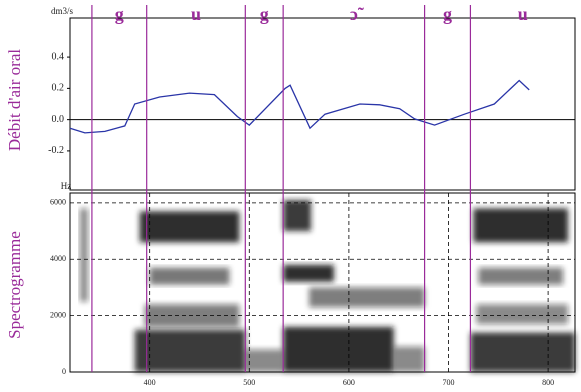  What do you see at coordinates (66, 186) in the screenshot?
I see `y-unit: Hz` at bounding box center [66, 186].